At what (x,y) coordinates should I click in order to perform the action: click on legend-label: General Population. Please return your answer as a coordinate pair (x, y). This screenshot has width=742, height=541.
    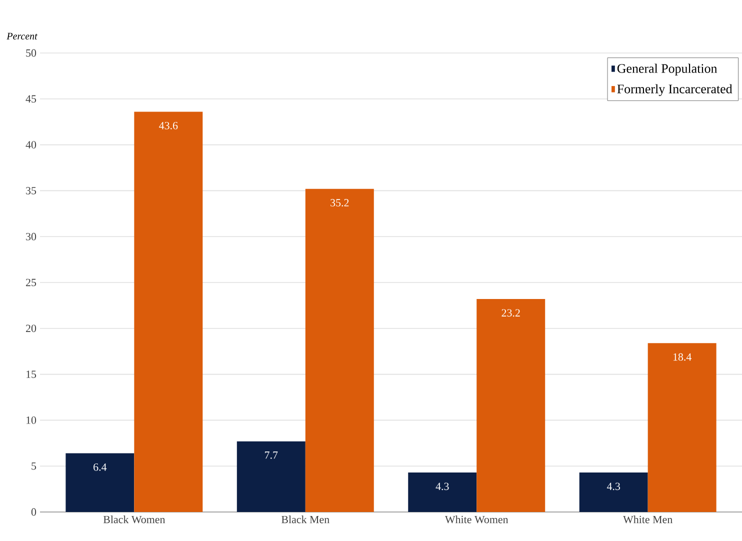
    Looking at the image, I should click on (667, 70).